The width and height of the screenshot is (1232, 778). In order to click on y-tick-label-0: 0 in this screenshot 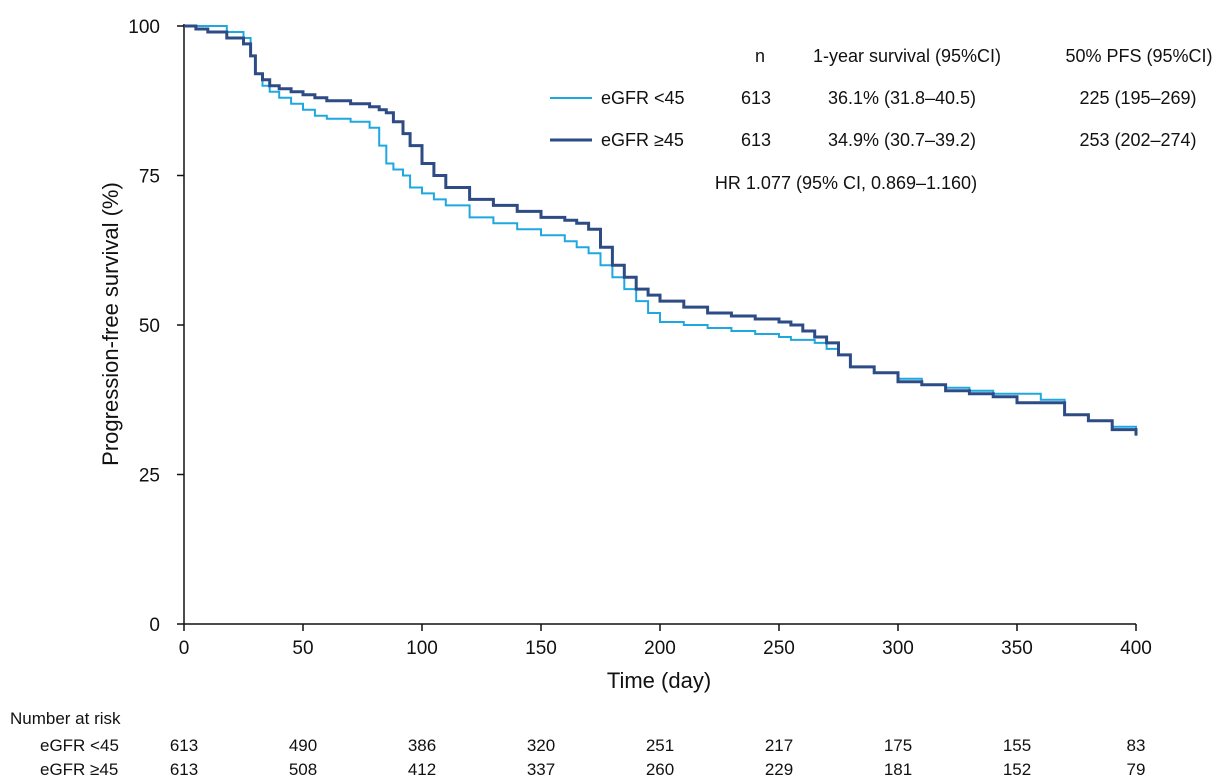, I will do `click(154, 625)`.